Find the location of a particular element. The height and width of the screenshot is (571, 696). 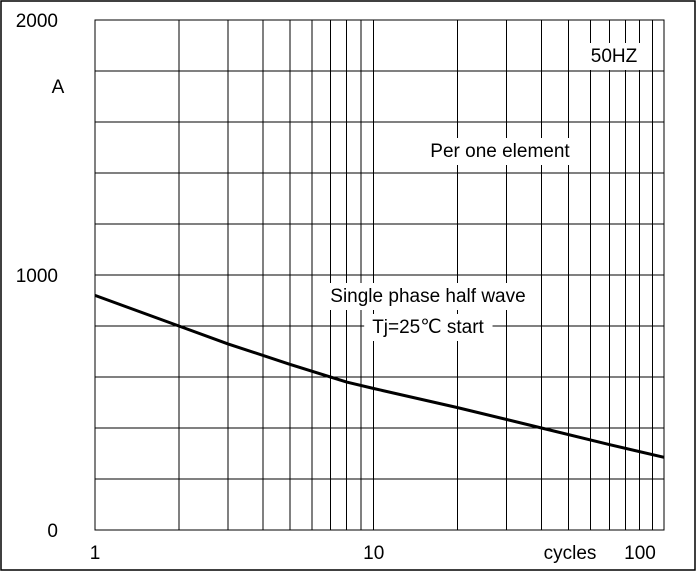

annotation-per-element: Per one element is located at coordinates (500, 151).